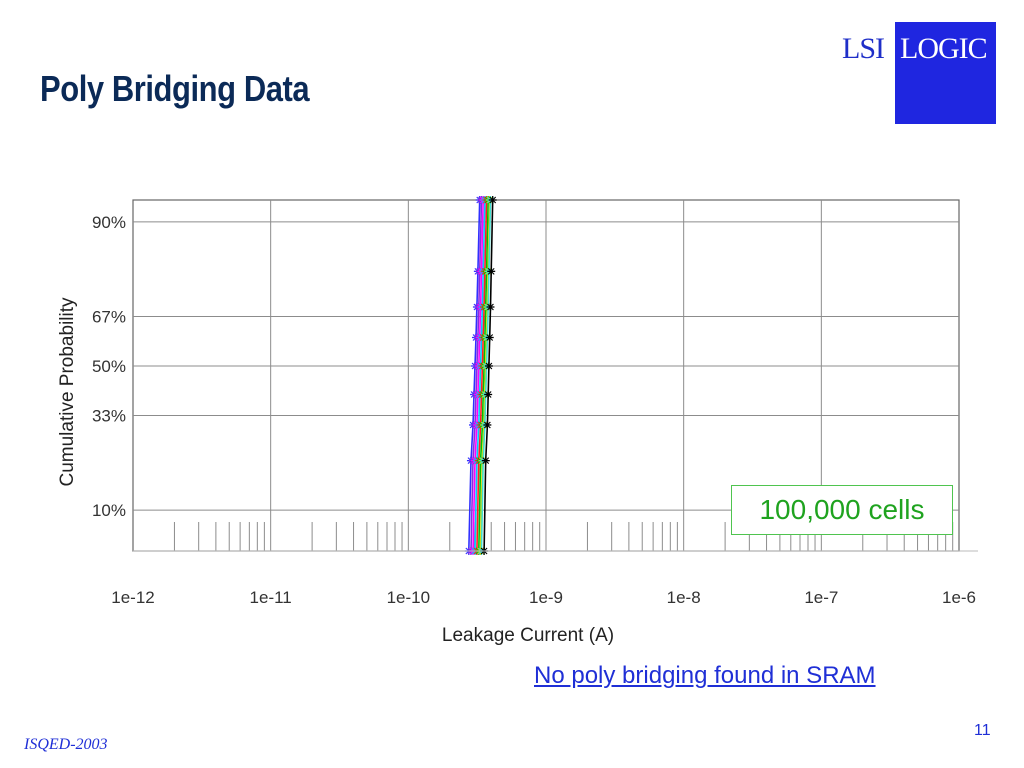 Image resolution: width=1024 pixels, height=768 pixels. I want to click on page-number: 11, so click(982, 730).